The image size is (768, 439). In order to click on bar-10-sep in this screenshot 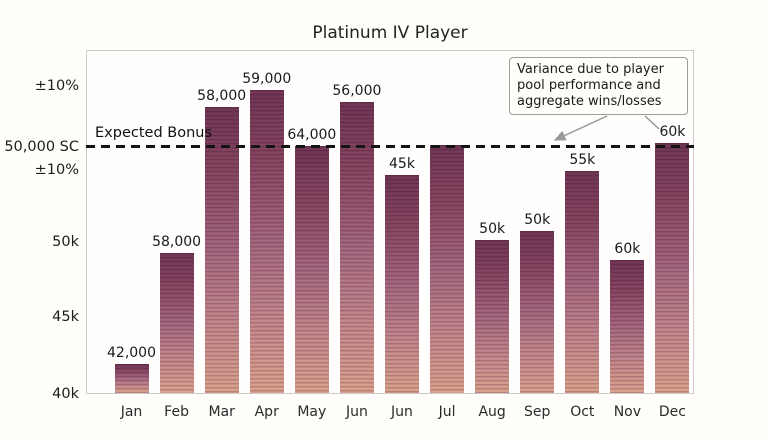, I will do `click(537, 312)`.